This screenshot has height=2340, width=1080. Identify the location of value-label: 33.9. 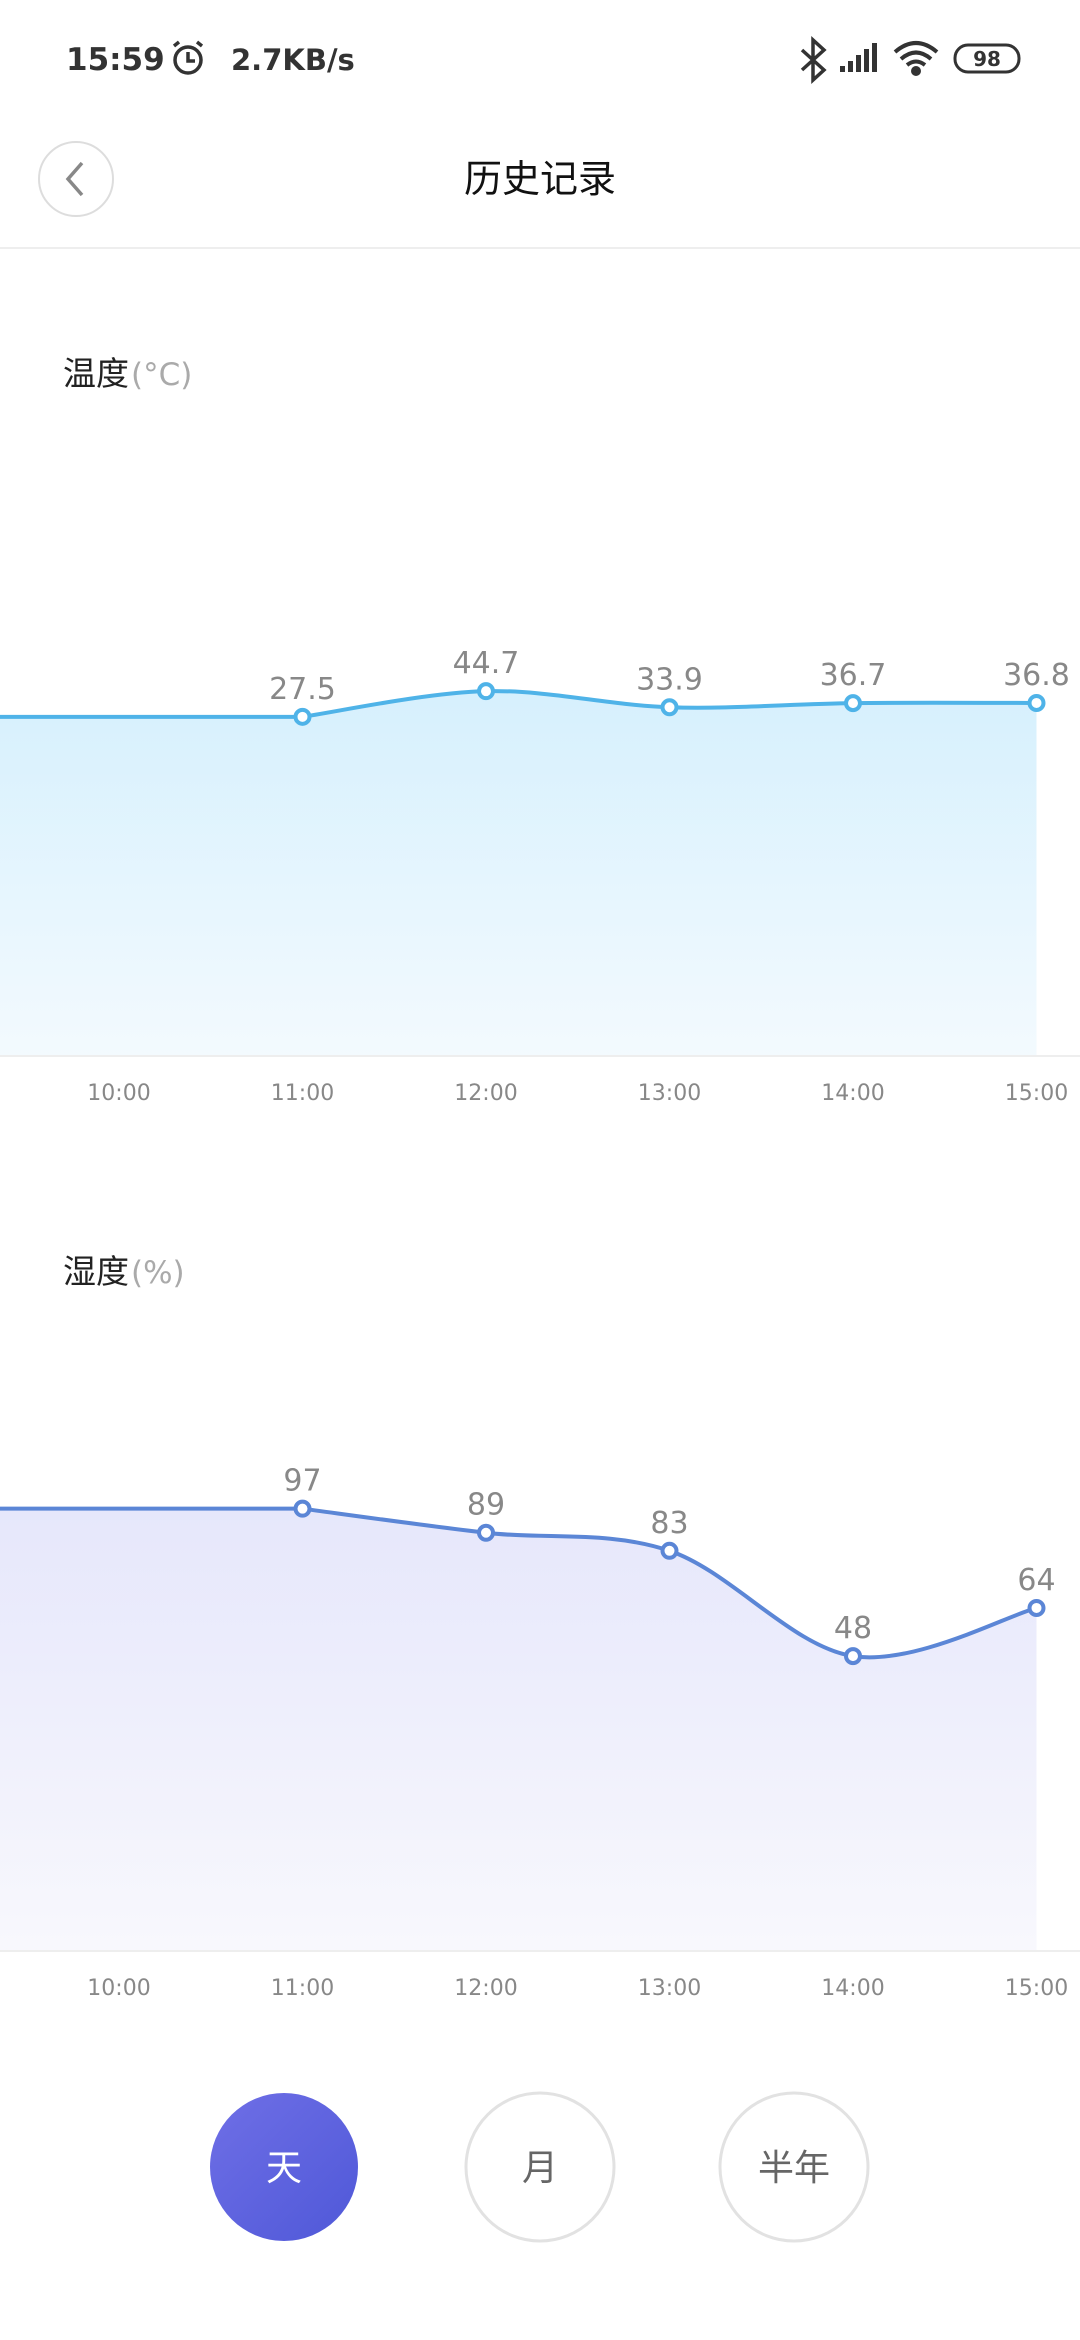
(669, 679).